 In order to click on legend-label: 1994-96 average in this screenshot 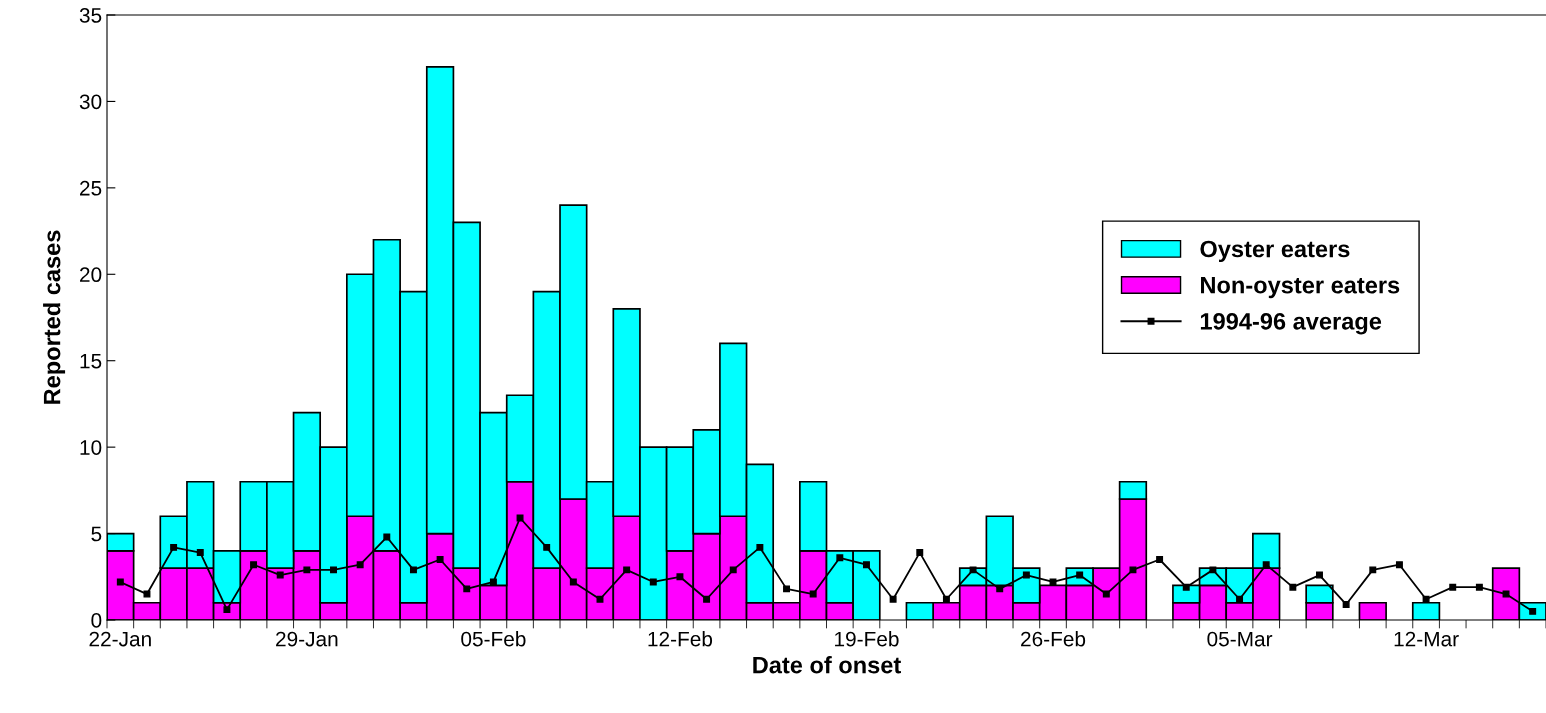, I will do `click(1291, 323)`.